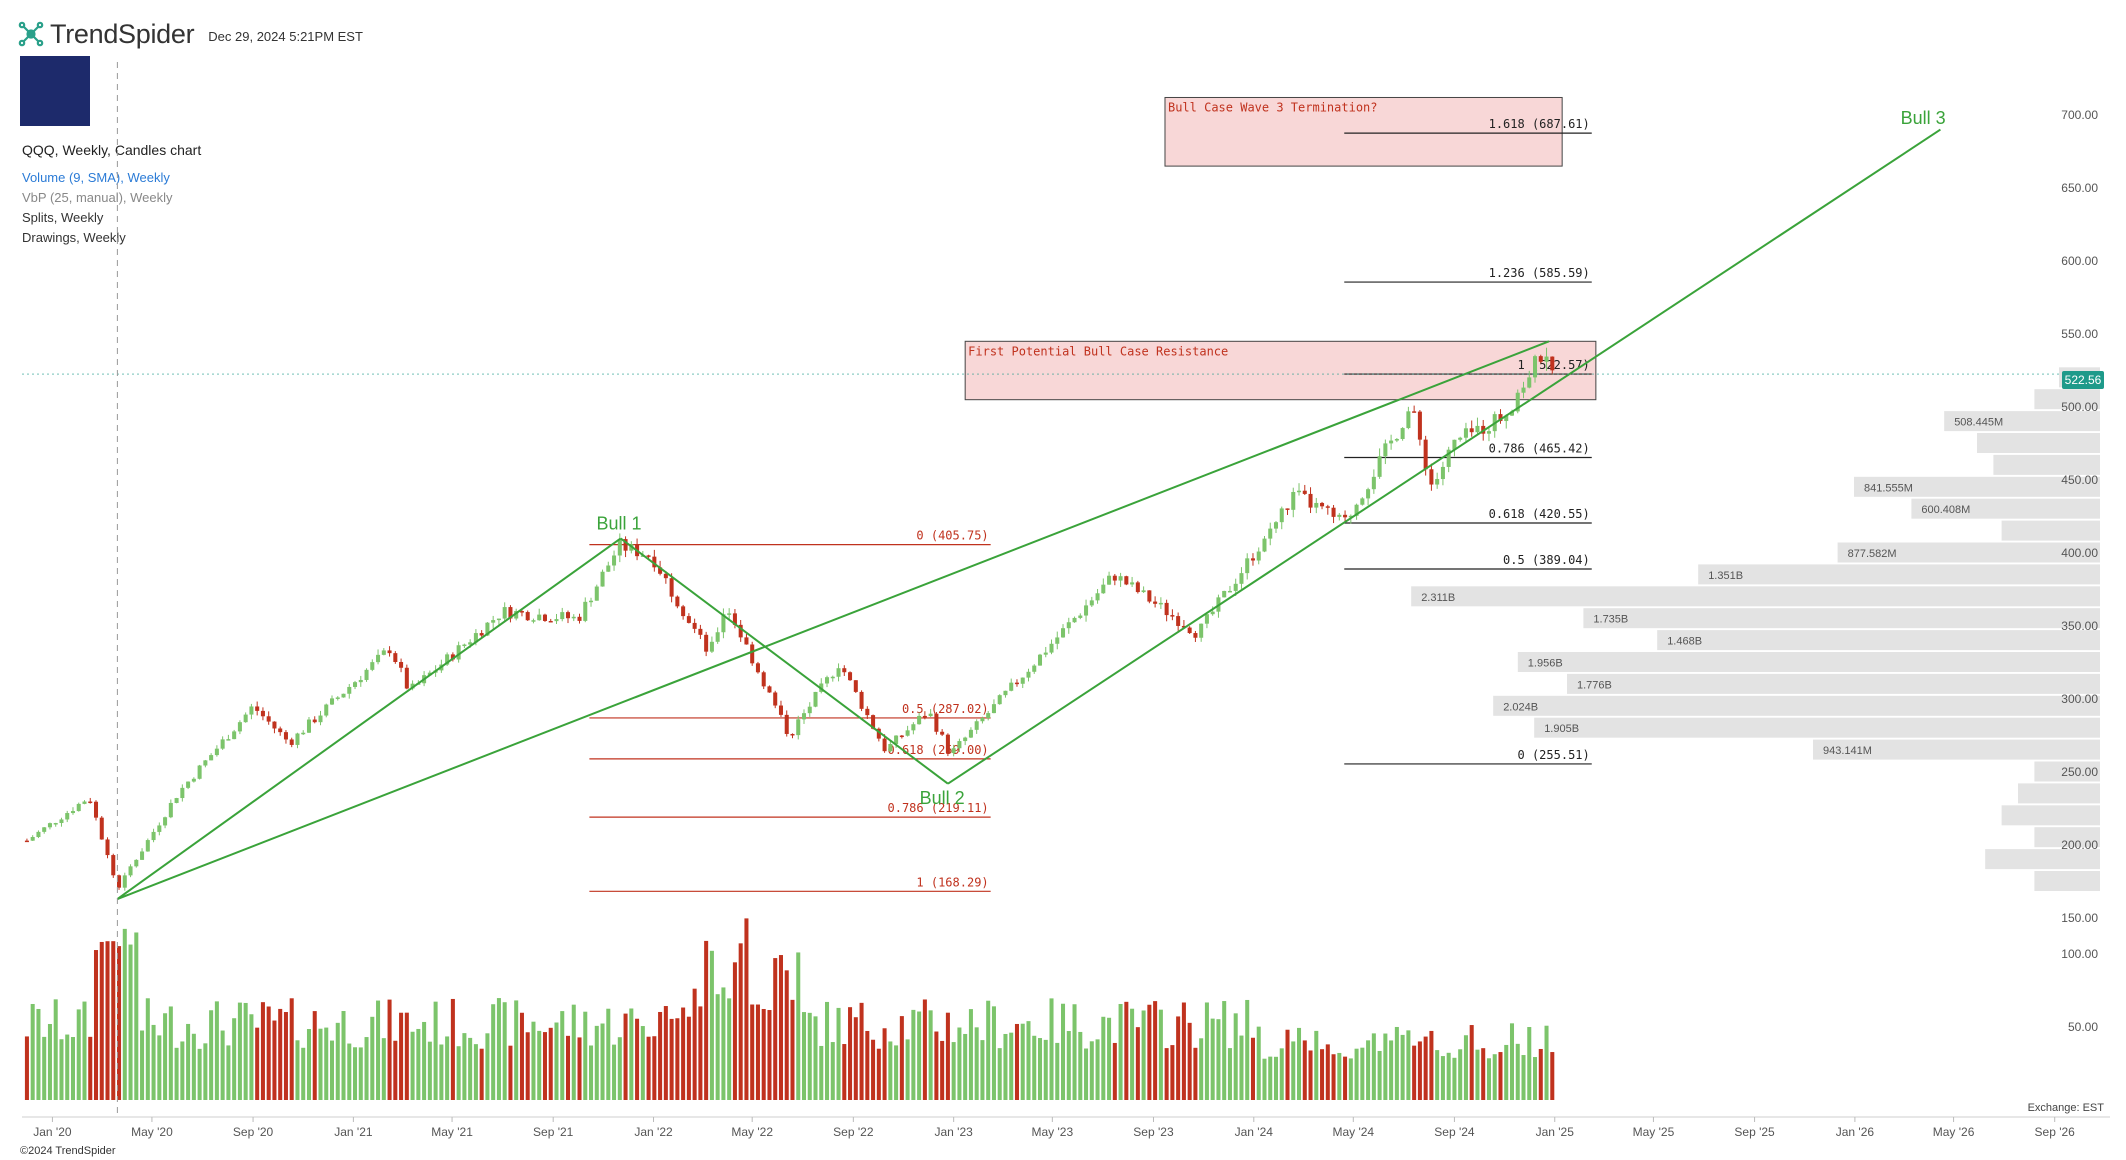 The width and height of the screenshot is (2126, 1160). Describe the element at coordinates (1754, 1132) in the screenshot. I see `x-tick-label: Sep '25` at that location.